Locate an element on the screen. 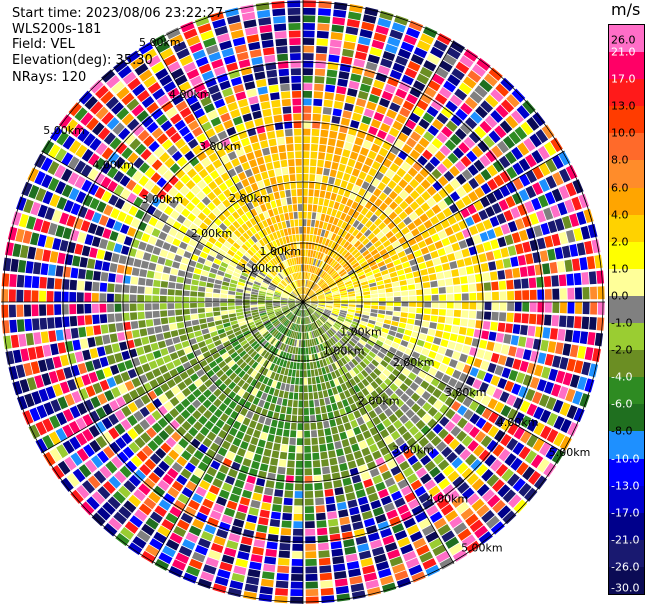 The height and width of the screenshot is (607, 647). range-ring-label: 1.00km is located at coordinates (344, 350).